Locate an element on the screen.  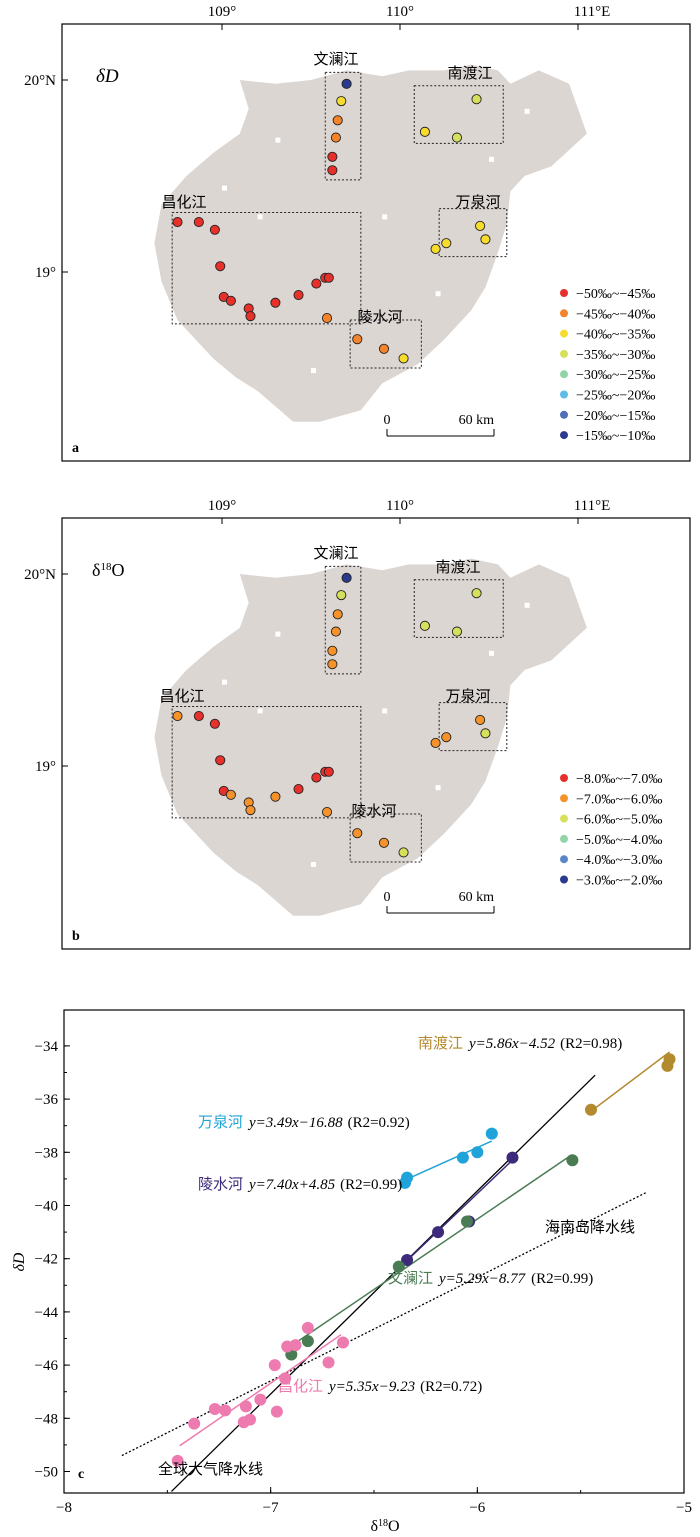
x-tick-label: −5 is located at coordinates (684, 1508).